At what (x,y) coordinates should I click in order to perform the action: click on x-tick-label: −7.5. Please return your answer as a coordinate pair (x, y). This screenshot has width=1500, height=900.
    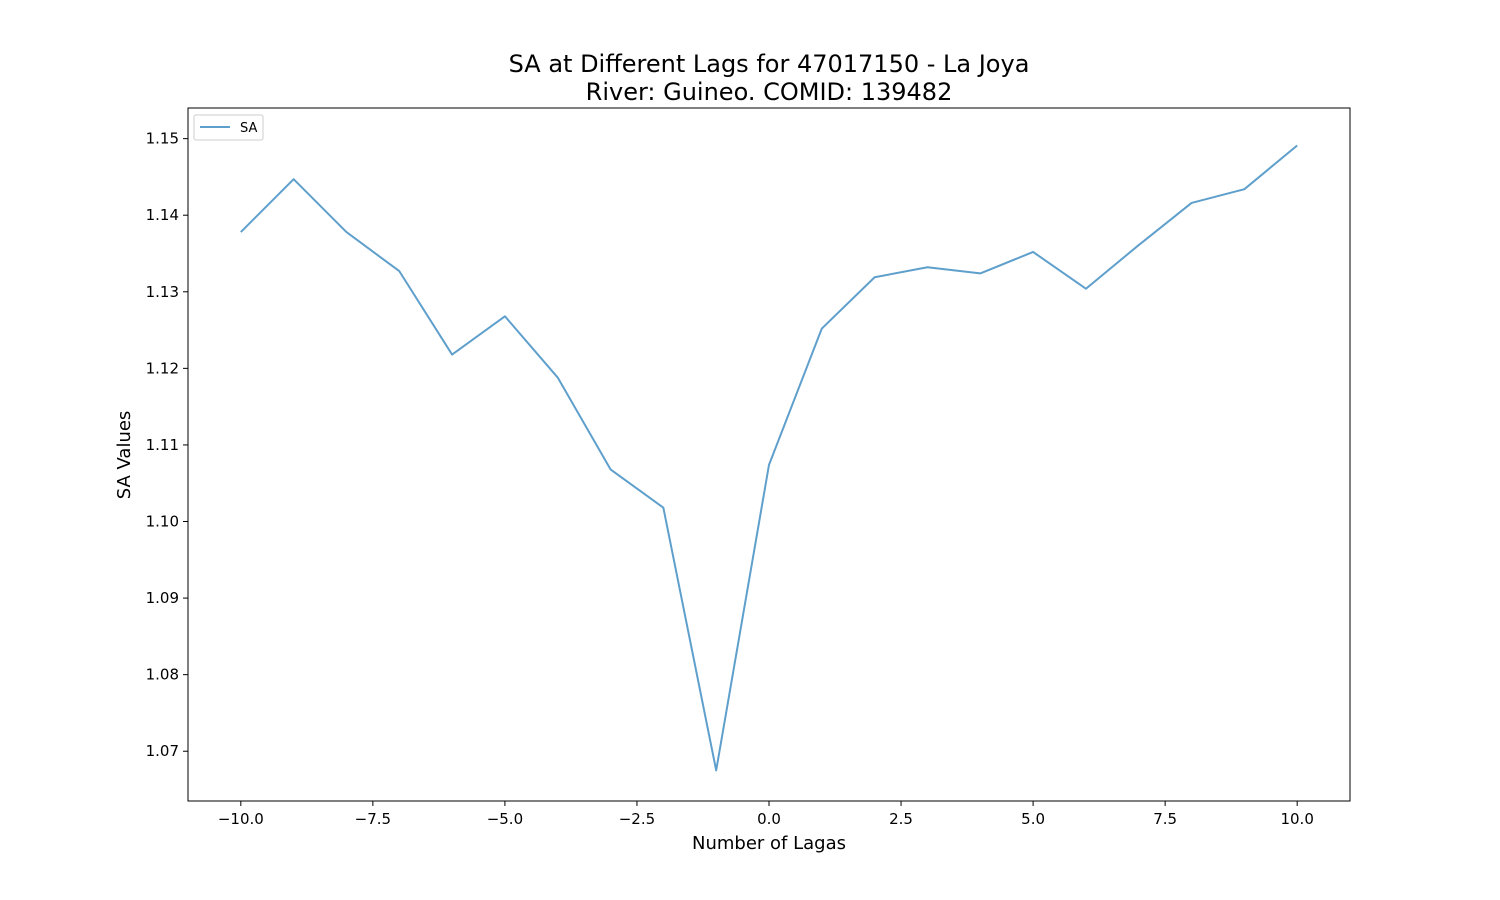
    Looking at the image, I should click on (373, 819).